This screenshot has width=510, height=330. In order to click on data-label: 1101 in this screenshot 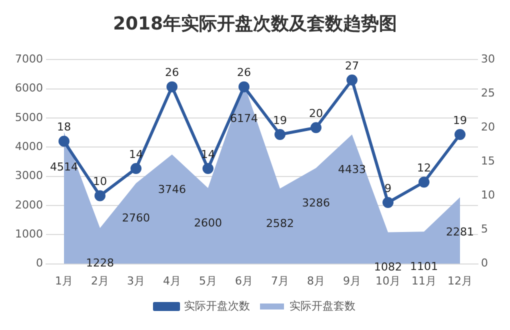, I will do `click(424, 267)`.